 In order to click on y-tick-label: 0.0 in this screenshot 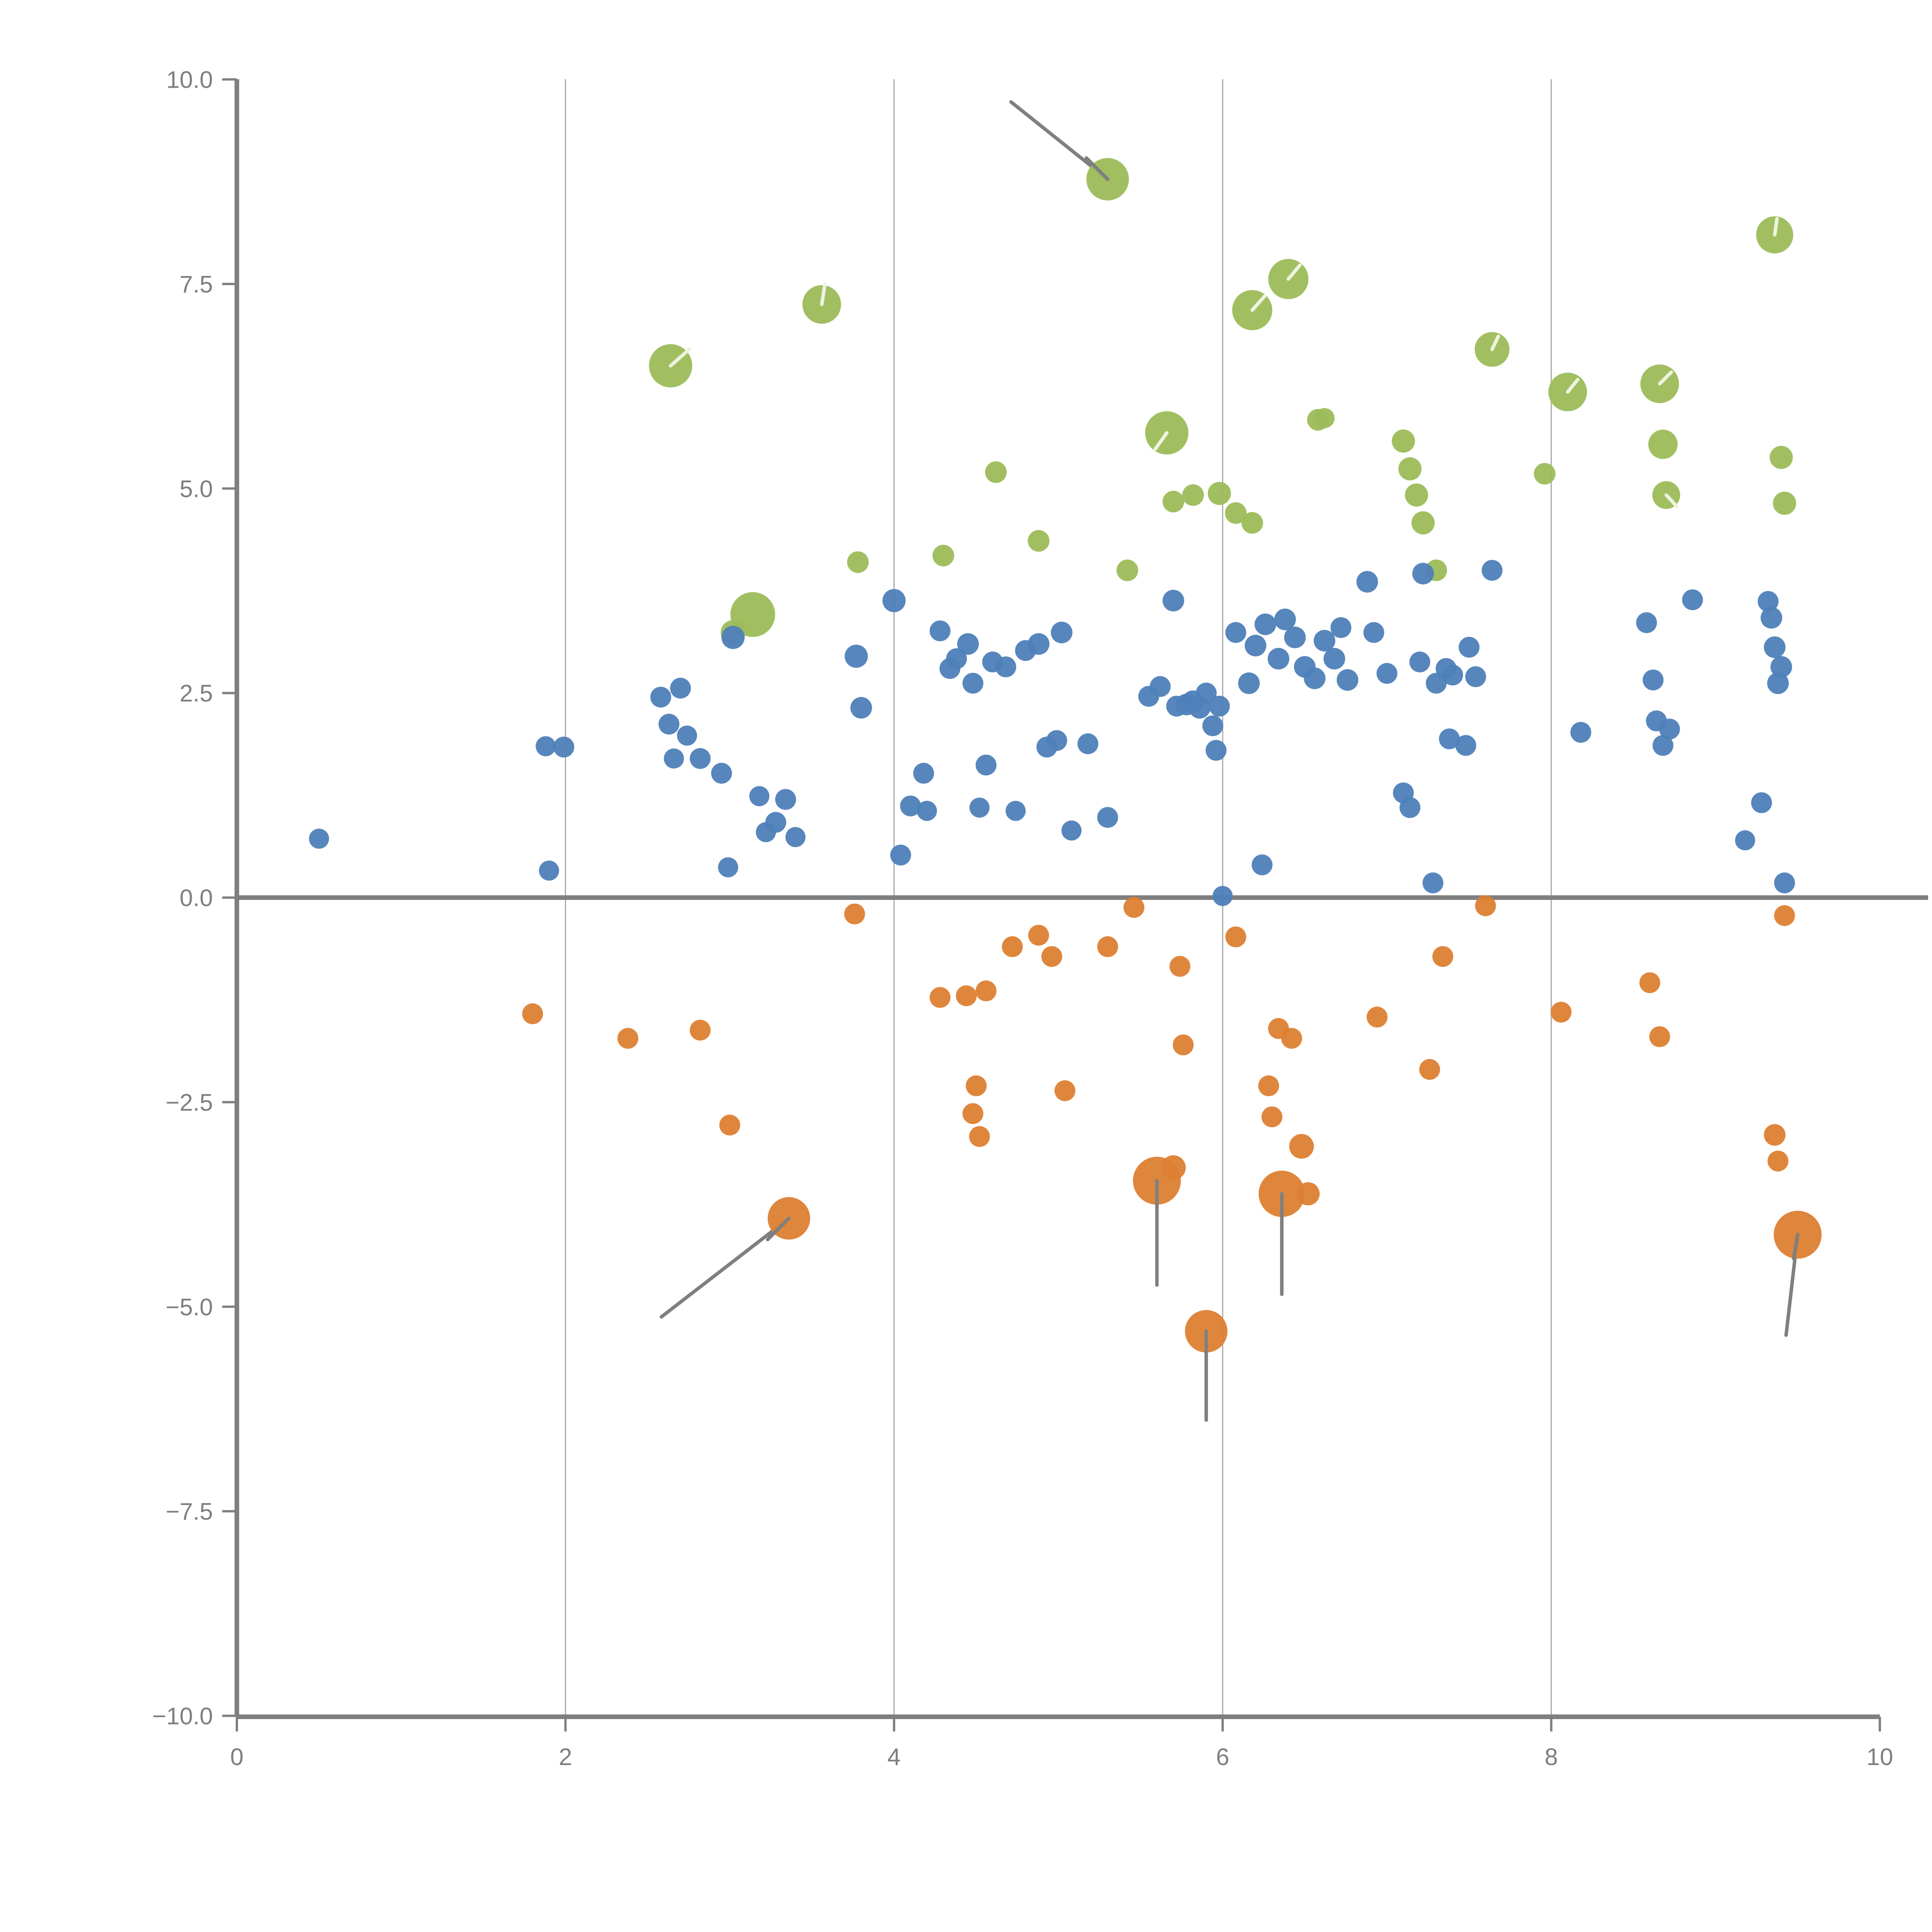, I will do `click(197, 899)`.